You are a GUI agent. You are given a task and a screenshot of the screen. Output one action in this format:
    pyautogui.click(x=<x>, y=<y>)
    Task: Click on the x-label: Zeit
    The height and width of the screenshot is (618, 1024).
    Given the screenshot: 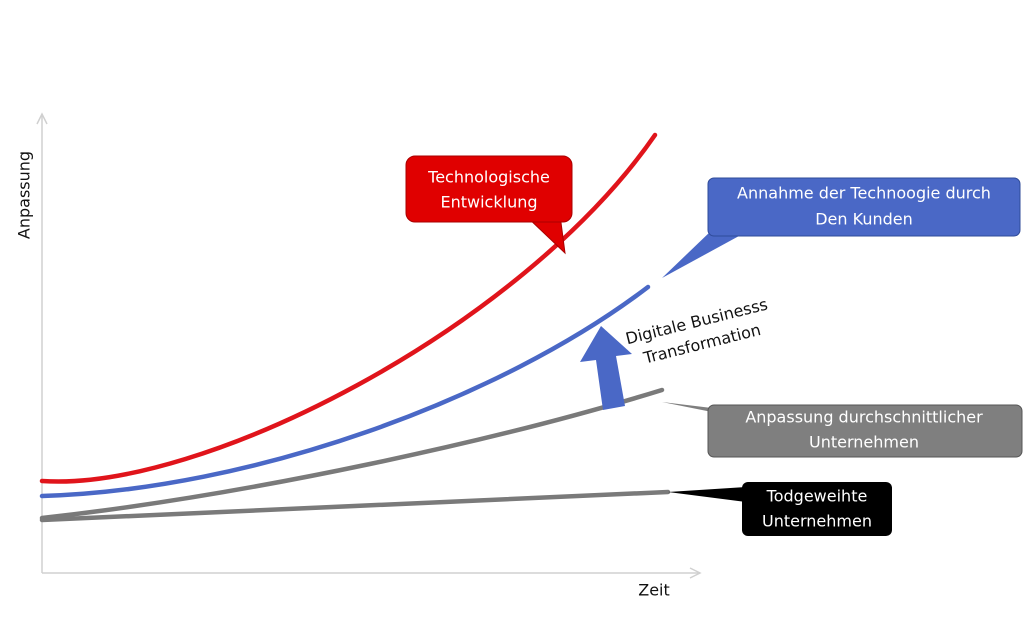 What is the action you would take?
    pyautogui.click(x=654, y=590)
    